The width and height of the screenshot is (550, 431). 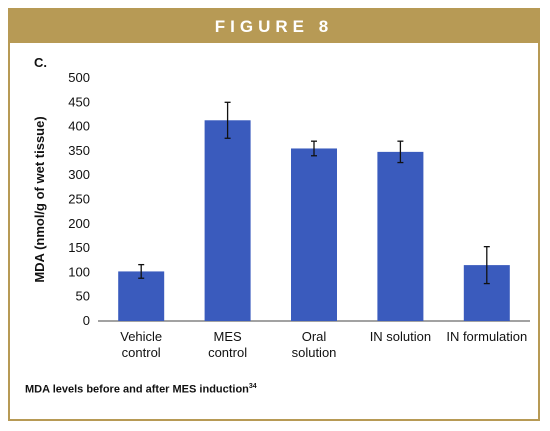 What do you see at coordinates (141, 336) in the screenshot?
I see `x-tick-label: Vehicle` at bounding box center [141, 336].